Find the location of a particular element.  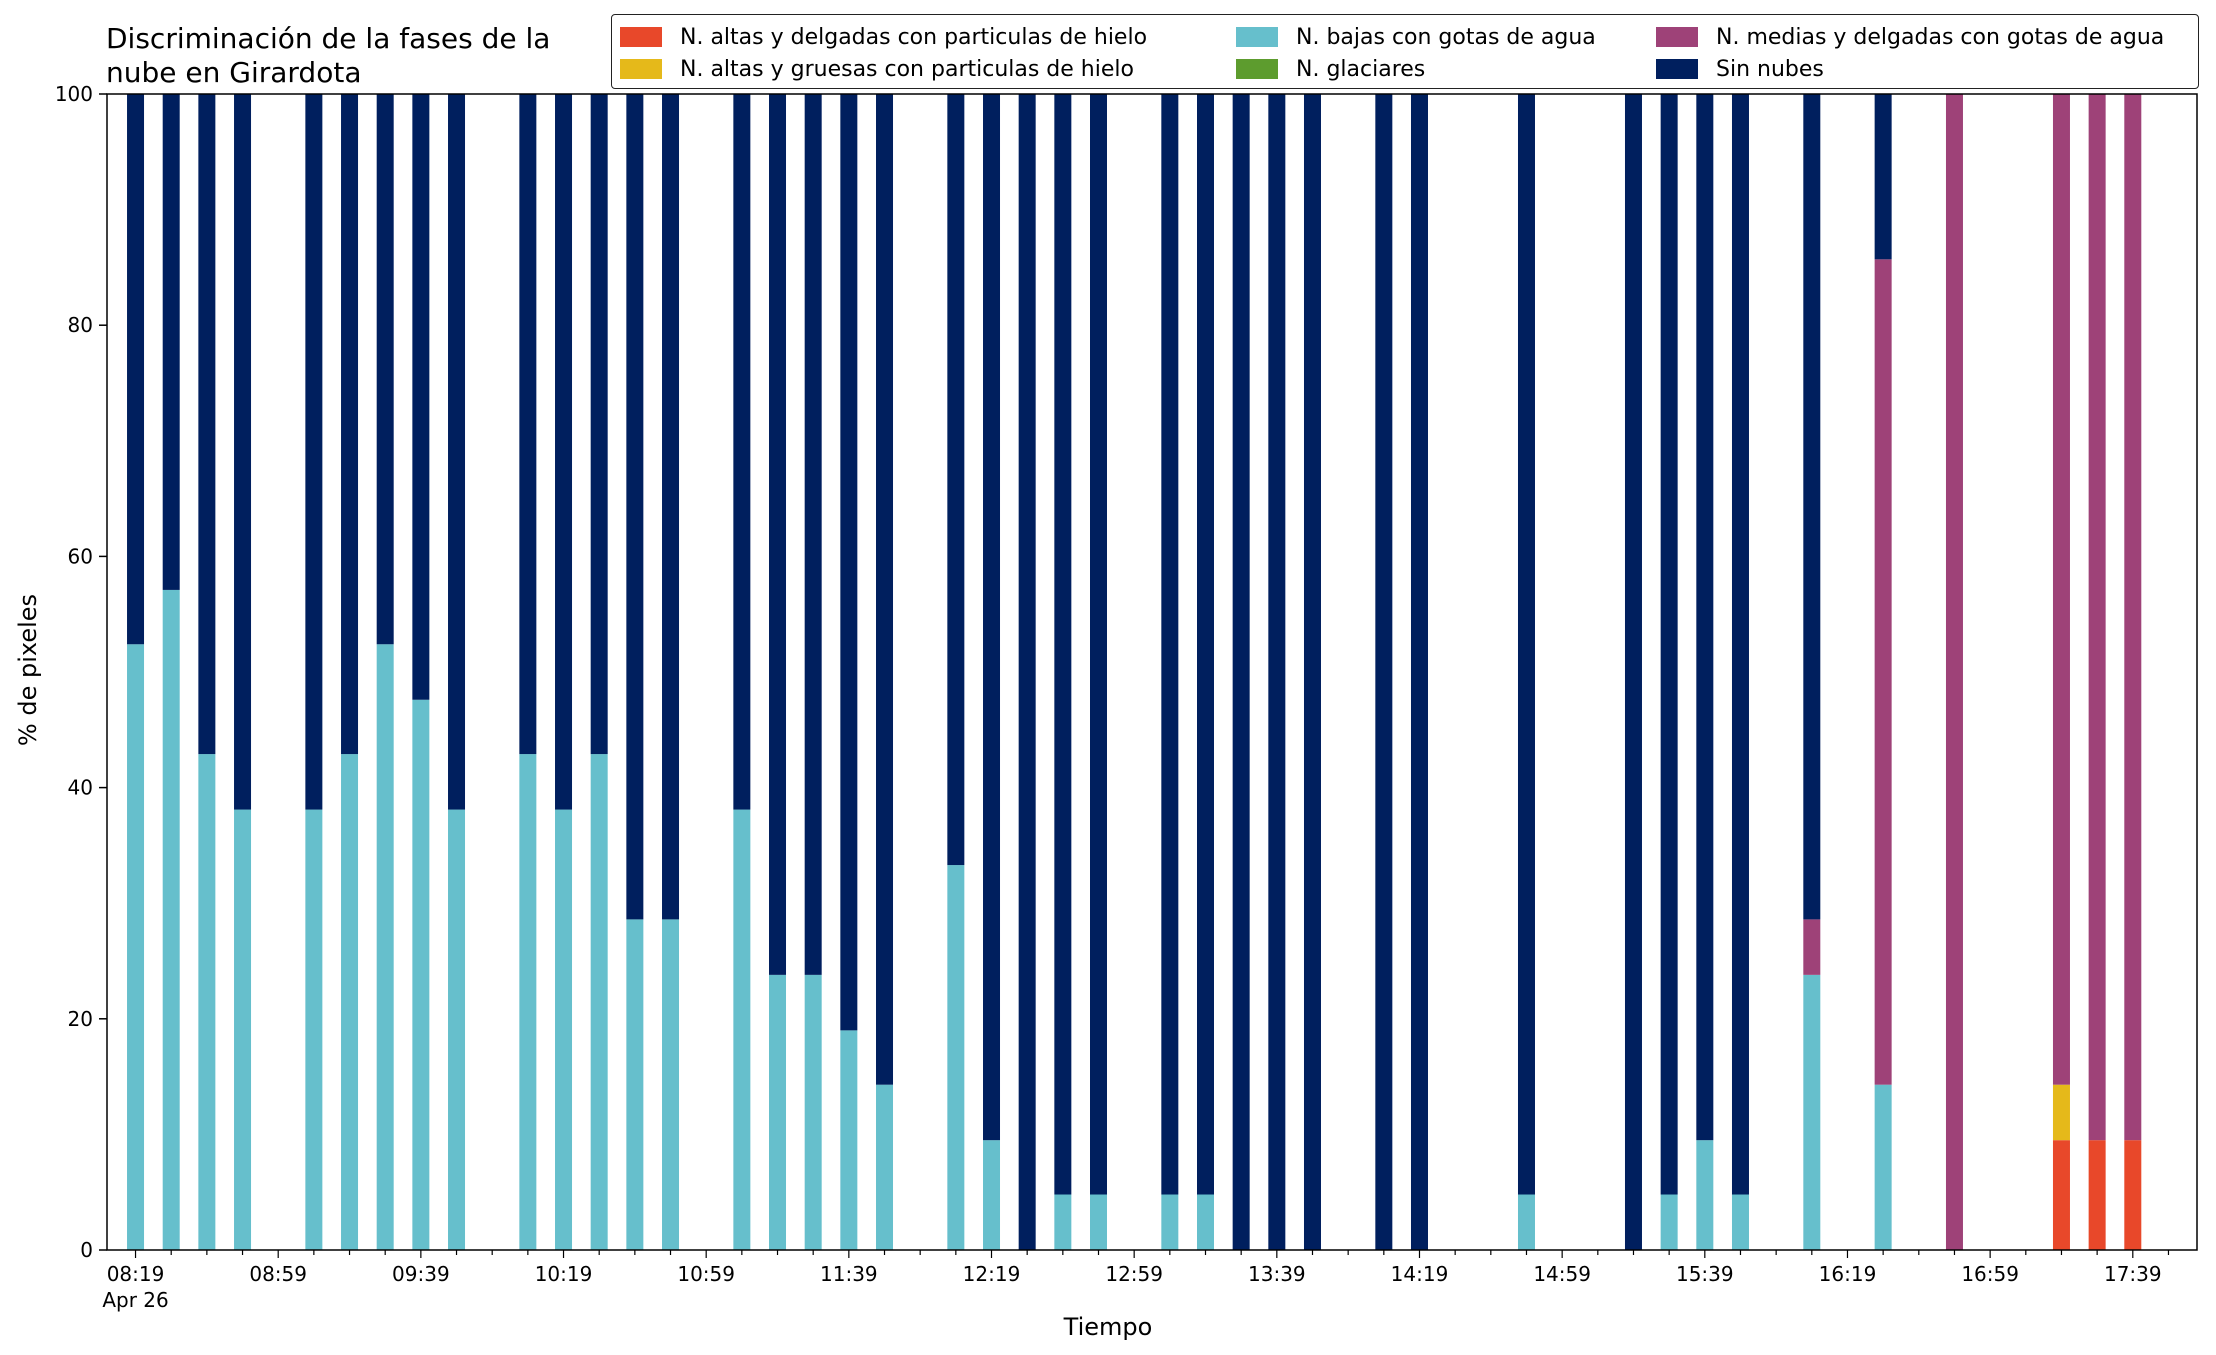

legend-label: N. medias y delgadas con gotas de agua is located at coordinates (1940, 37).